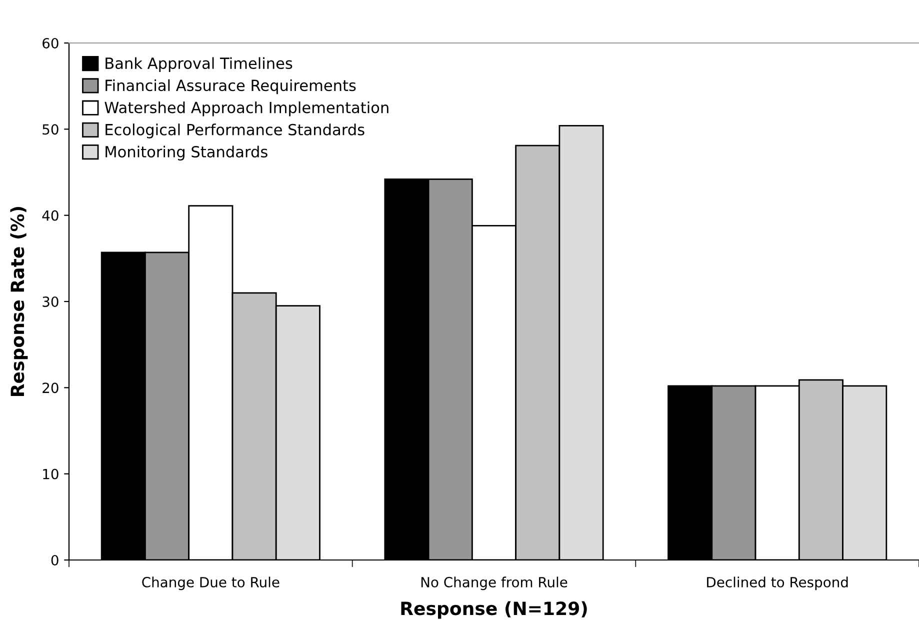  Describe the element at coordinates (199, 64) in the screenshot. I see `legend-label: Bank Approval Timelines` at that location.